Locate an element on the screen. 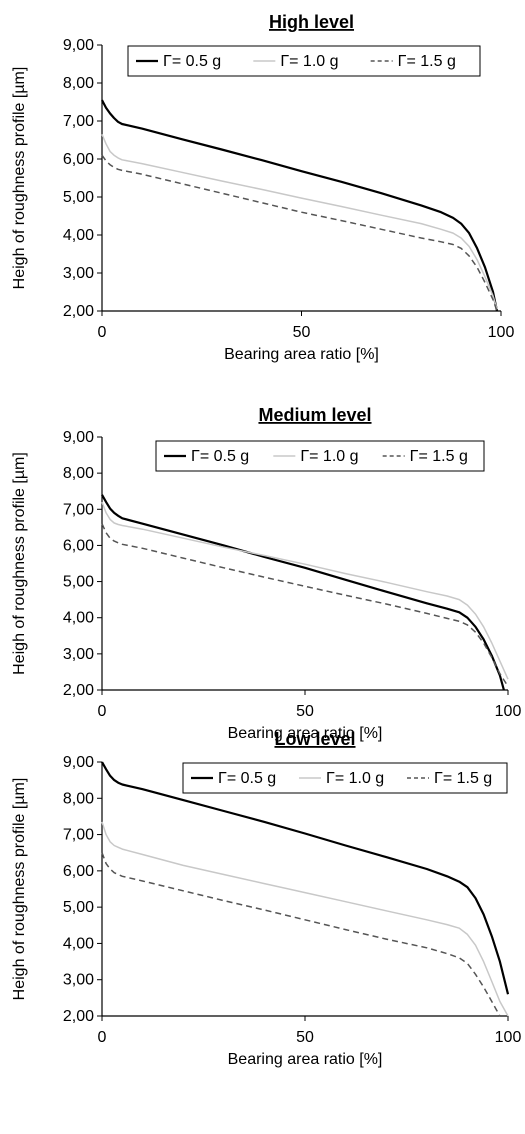 The image size is (525, 1134). chart-title: Medium level is located at coordinates (314, 415).